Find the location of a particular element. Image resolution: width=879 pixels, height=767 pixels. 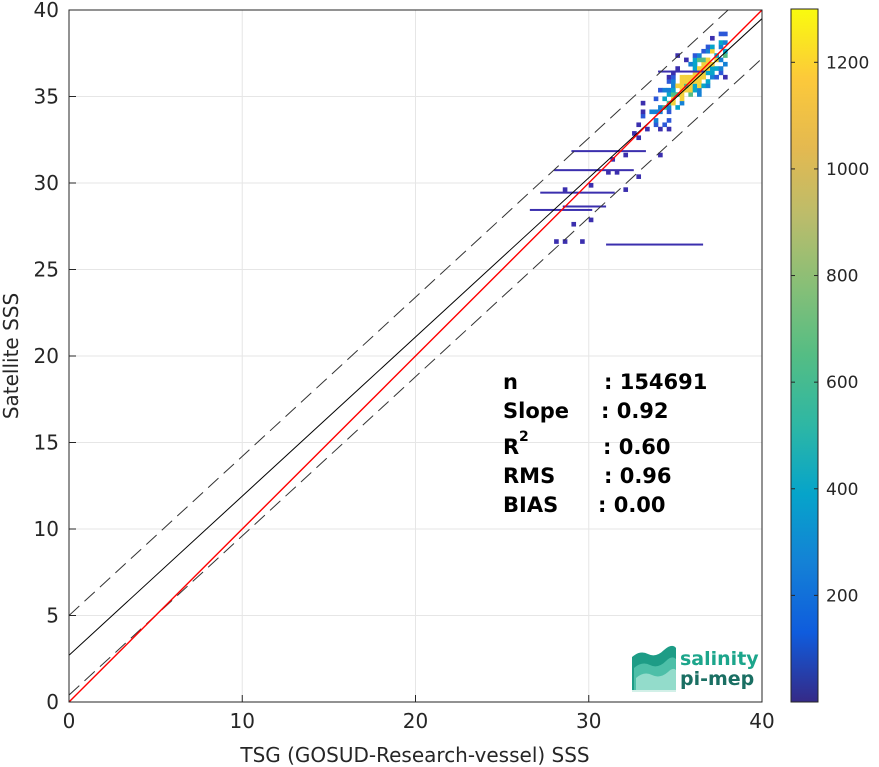

x-tick-label: 40 is located at coordinates (761, 721).